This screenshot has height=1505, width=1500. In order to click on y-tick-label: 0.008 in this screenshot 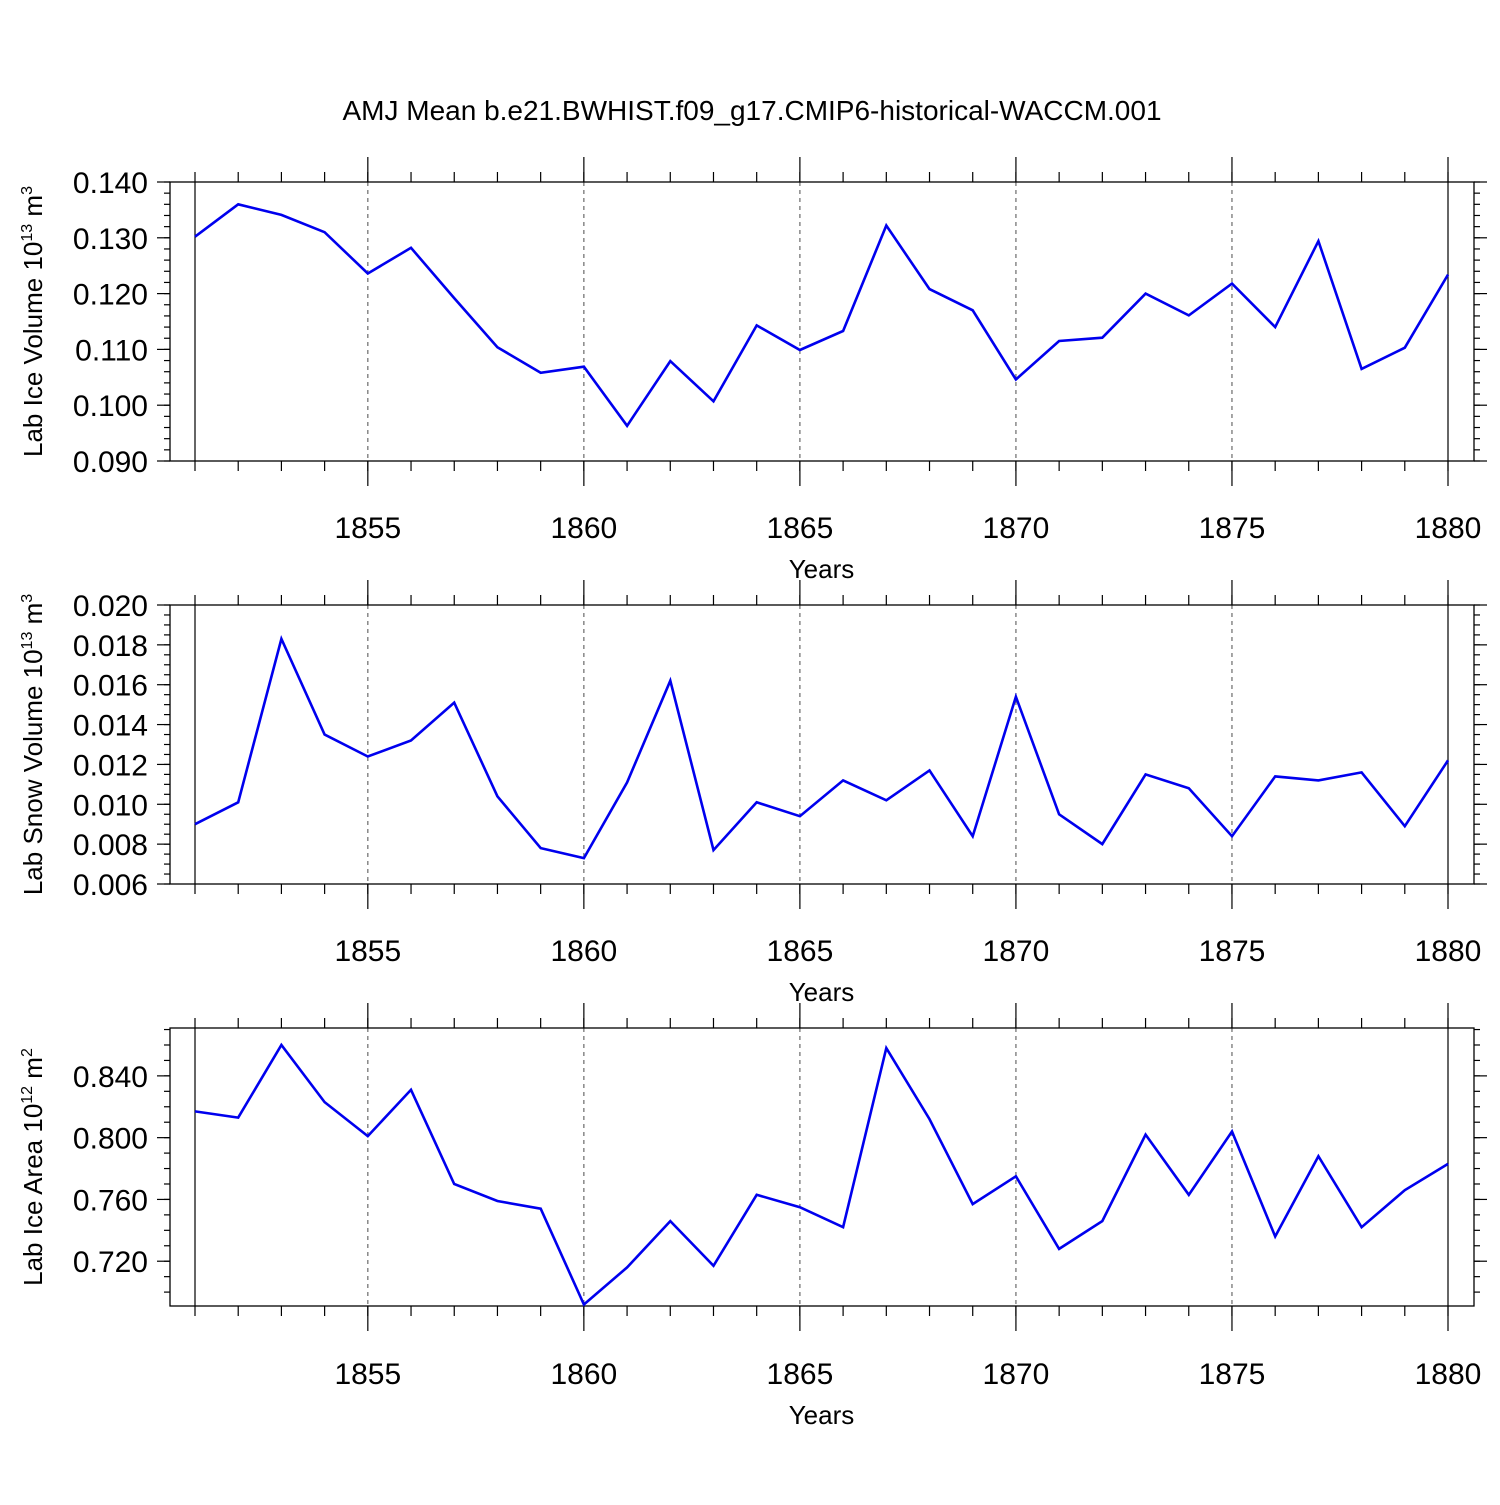, I will do `click(110, 845)`.